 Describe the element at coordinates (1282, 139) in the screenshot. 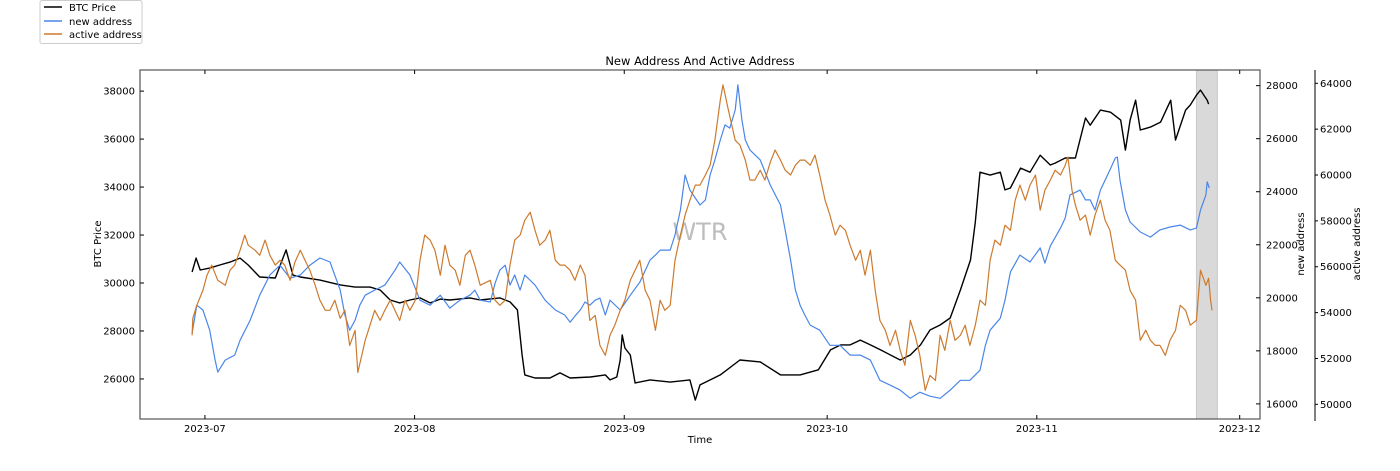

I see `new-tick-label: 26000` at that location.